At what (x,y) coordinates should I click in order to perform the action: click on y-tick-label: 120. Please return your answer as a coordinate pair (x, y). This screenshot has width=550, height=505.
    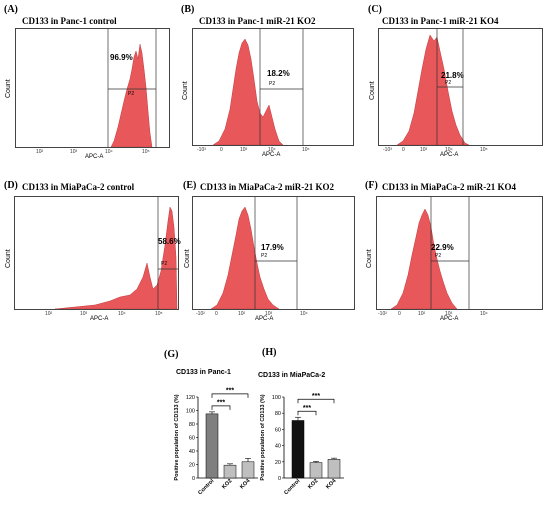
    Looking at the image, I should click on (190, 398).